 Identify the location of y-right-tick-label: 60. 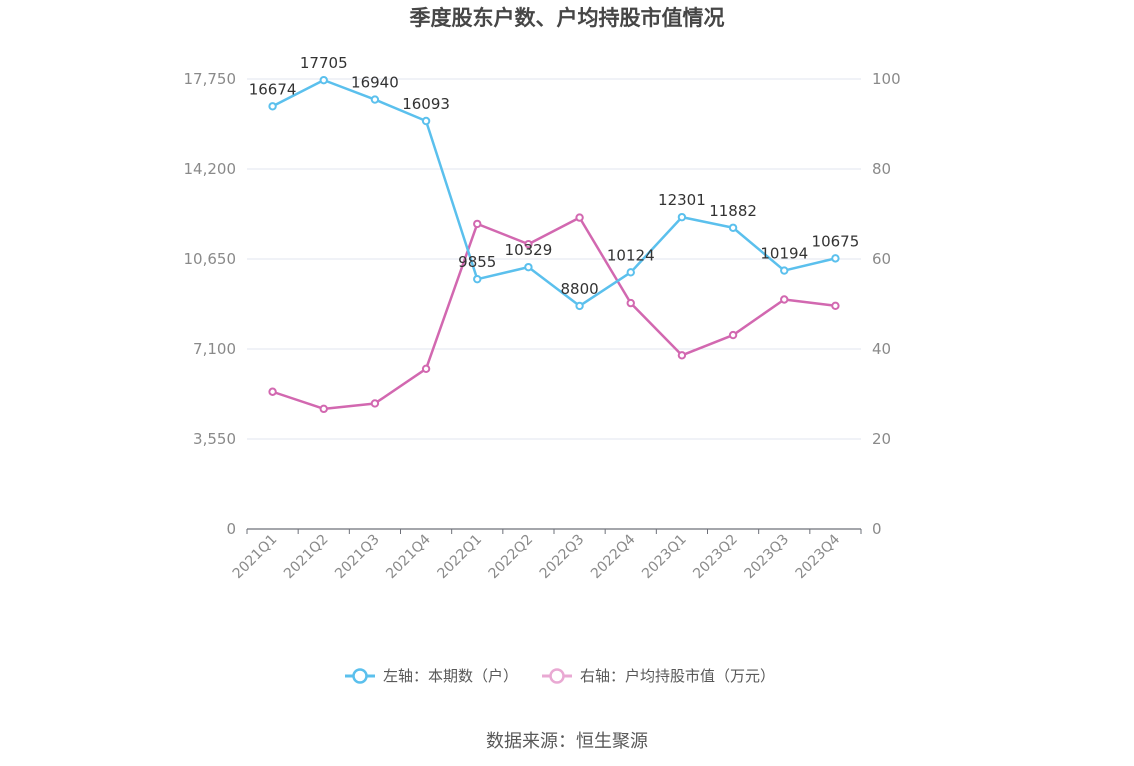
(881, 259).